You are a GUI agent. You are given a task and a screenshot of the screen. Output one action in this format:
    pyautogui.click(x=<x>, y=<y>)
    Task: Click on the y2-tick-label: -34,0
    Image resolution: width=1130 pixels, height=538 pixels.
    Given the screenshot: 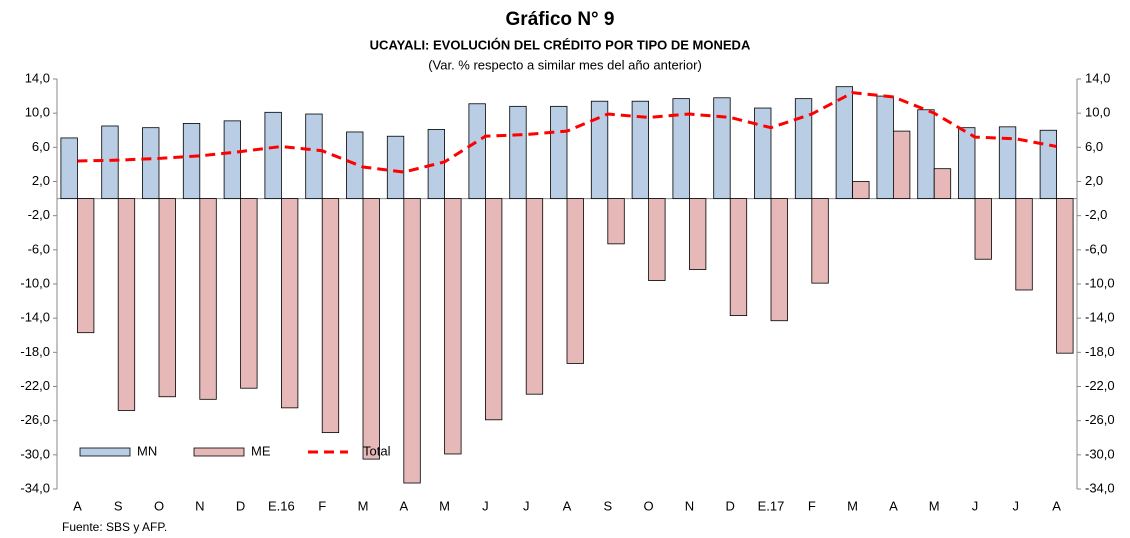 What is the action you would take?
    pyautogui.click(x=1100, y=487)
    